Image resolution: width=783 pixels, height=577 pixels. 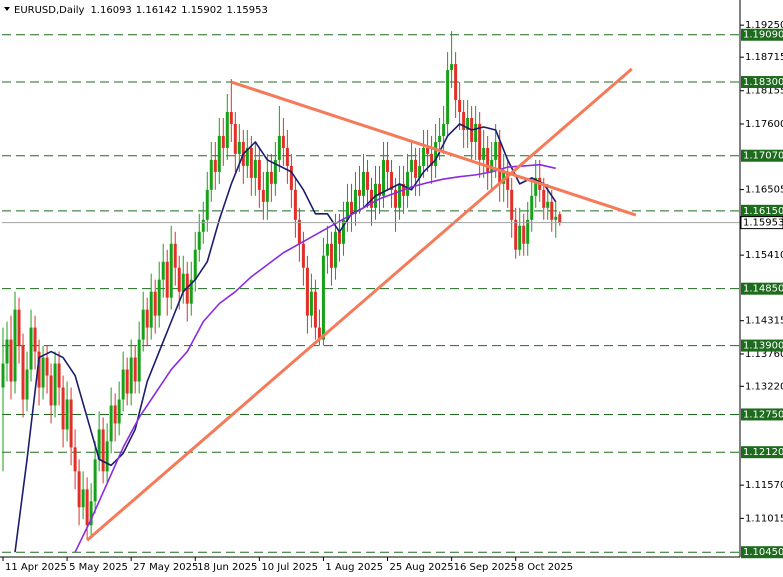 I want to click on x-tick-label: 18 Jun 2025, so click(x=227, y=567).